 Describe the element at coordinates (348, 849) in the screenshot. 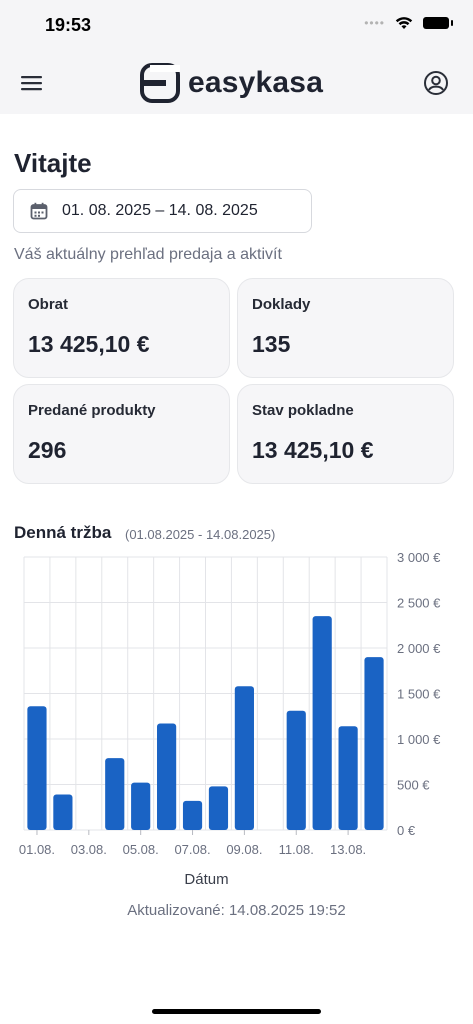

I see `chart-x-tick-label: 13.08.` at that location.